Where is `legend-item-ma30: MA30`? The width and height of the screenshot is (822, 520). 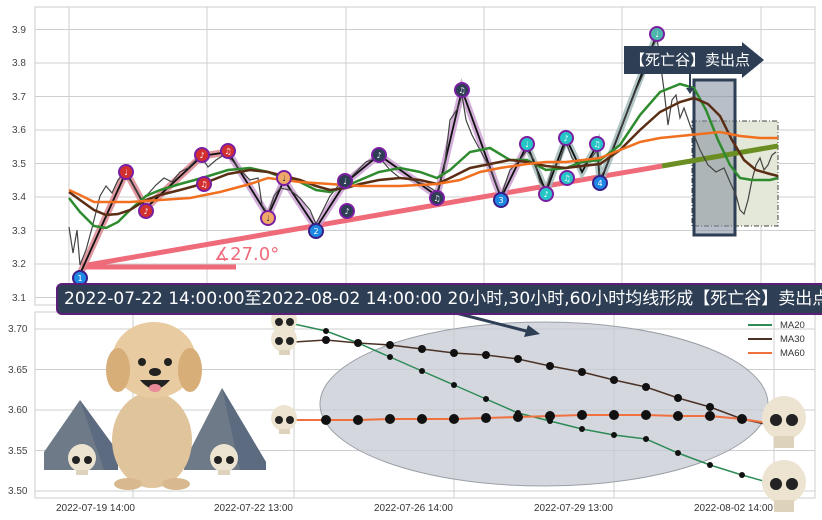
legend-item-ma30: MA30 is located at coordinates (776, 339).